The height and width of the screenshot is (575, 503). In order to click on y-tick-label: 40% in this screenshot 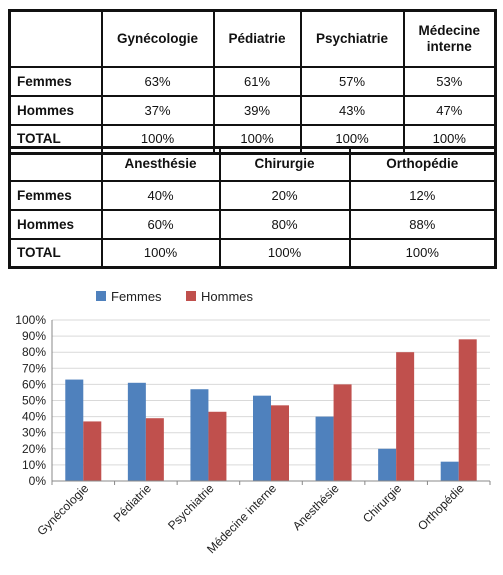, I will do `click(34, 417)`.